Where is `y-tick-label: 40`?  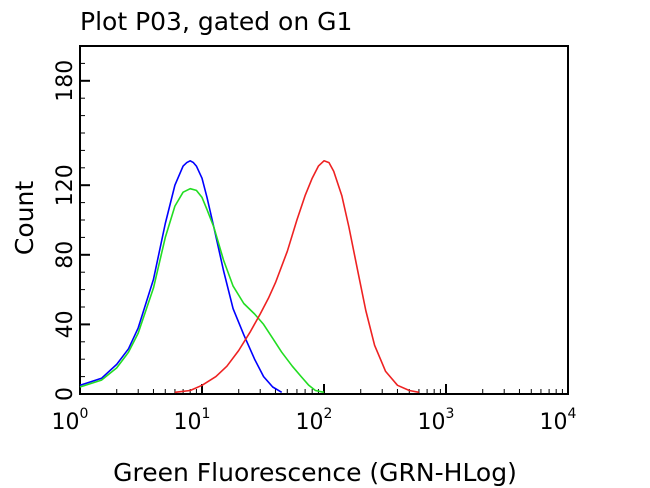
y-tick-label: 40 is located at coordinates (65, 324).